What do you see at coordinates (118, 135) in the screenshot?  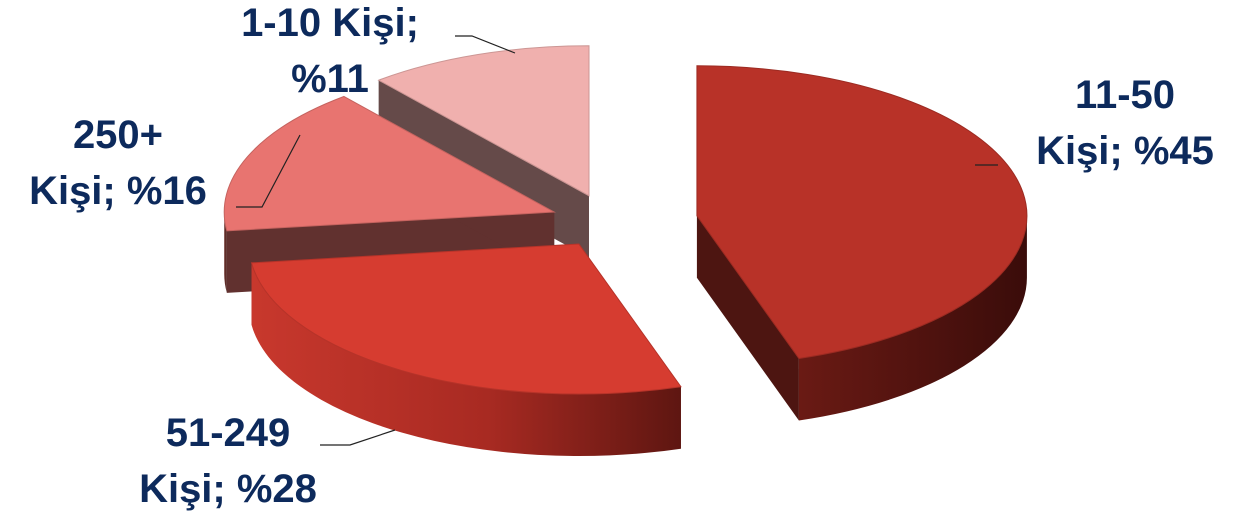 I see `data-label-3-line-1: 250+` at bounding box center [118, 135].